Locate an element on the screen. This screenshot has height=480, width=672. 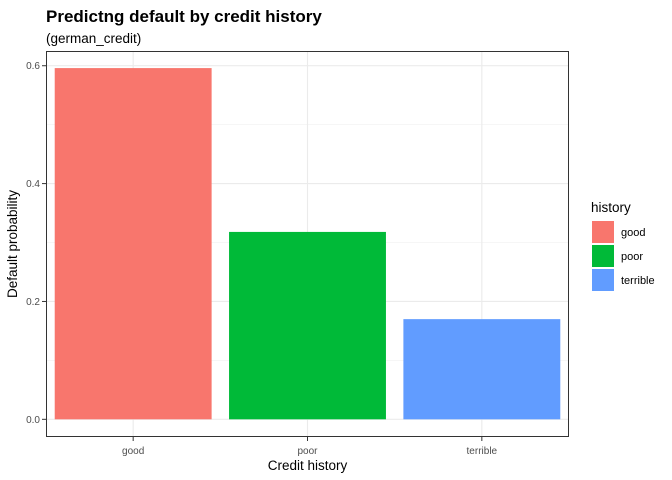
x-axis-title: Credit history is located at coordinates (308, 465).